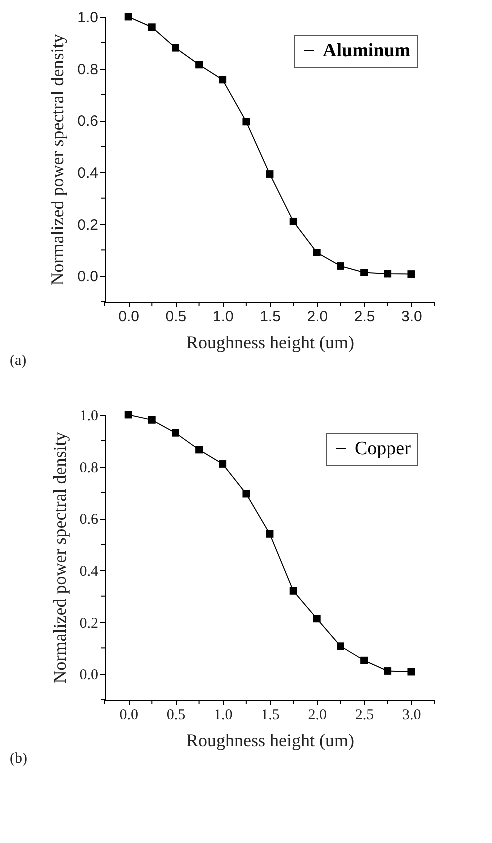  I want to click on text: (b), so click(19, 759).